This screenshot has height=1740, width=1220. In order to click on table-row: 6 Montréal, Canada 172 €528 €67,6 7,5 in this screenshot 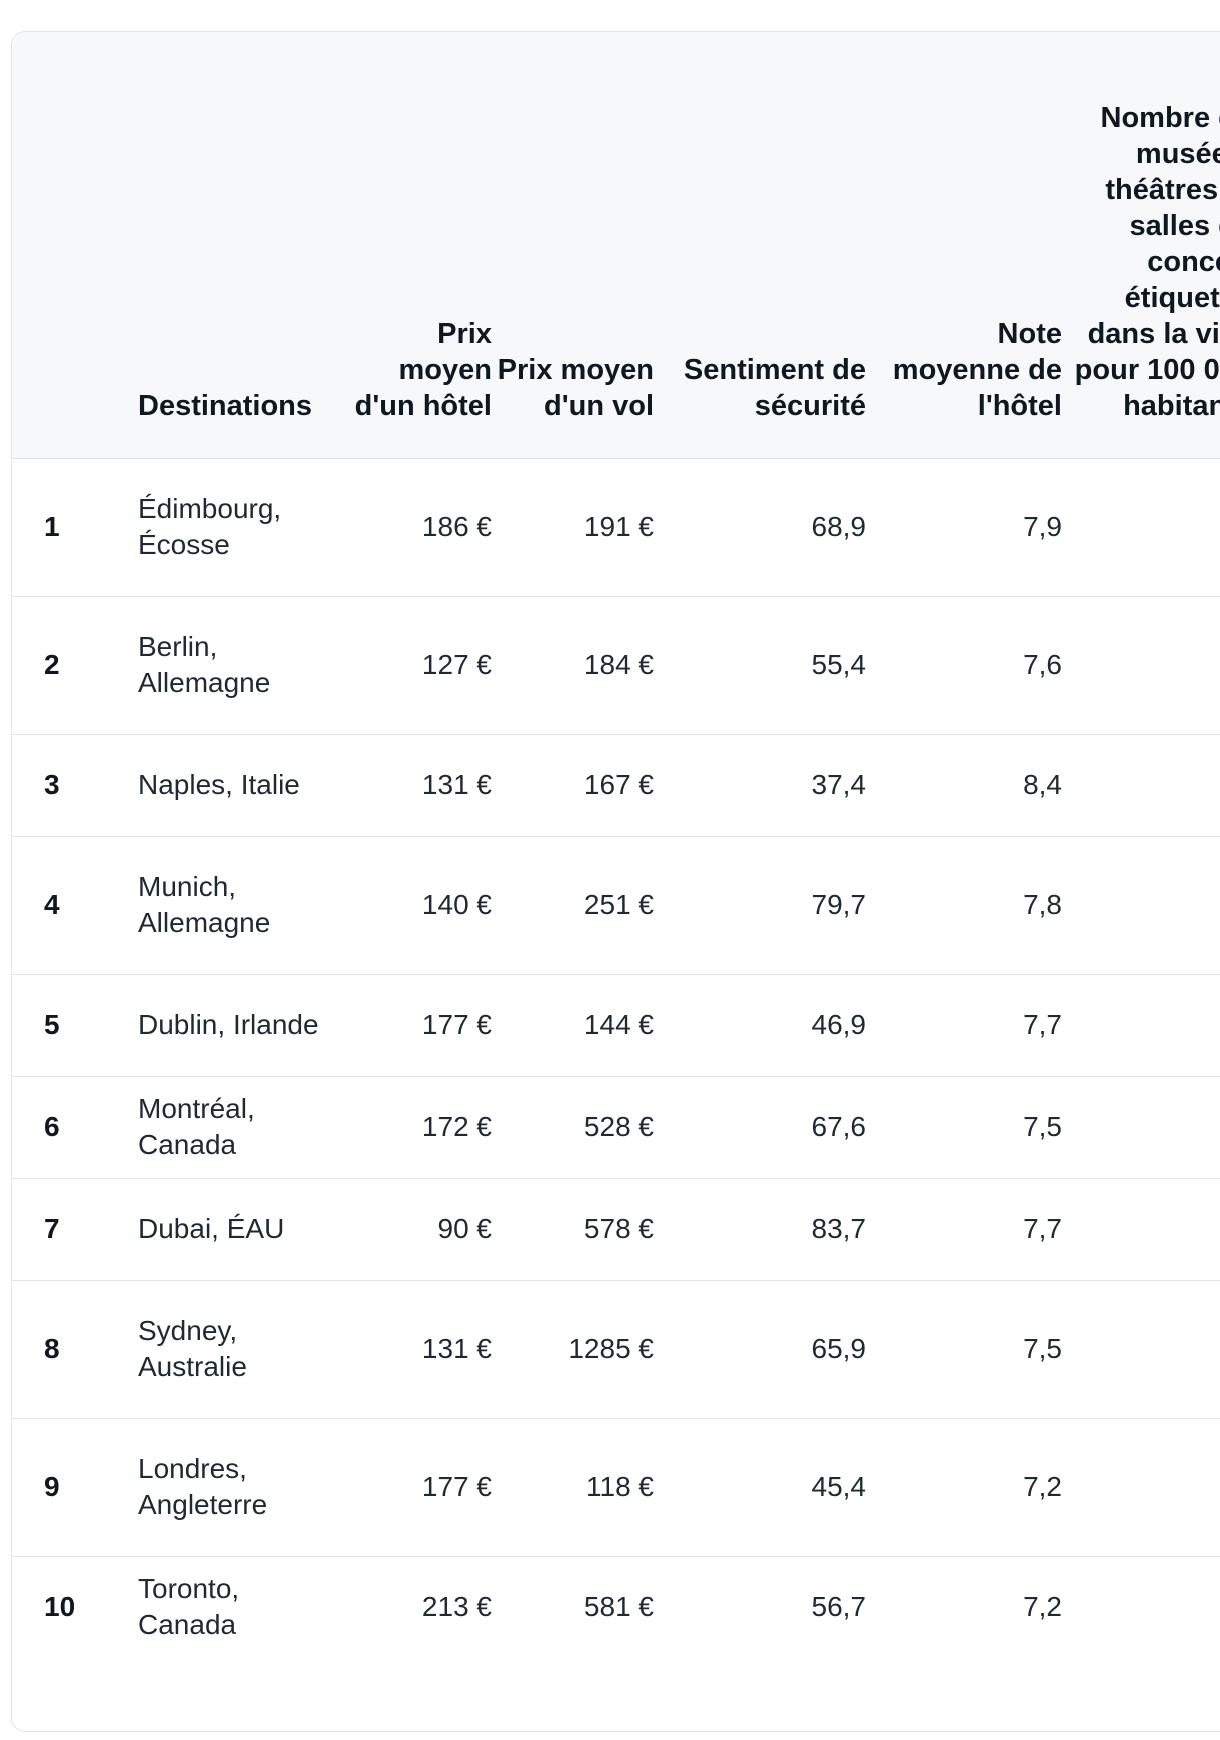, I will do `click(616, 1127)`.